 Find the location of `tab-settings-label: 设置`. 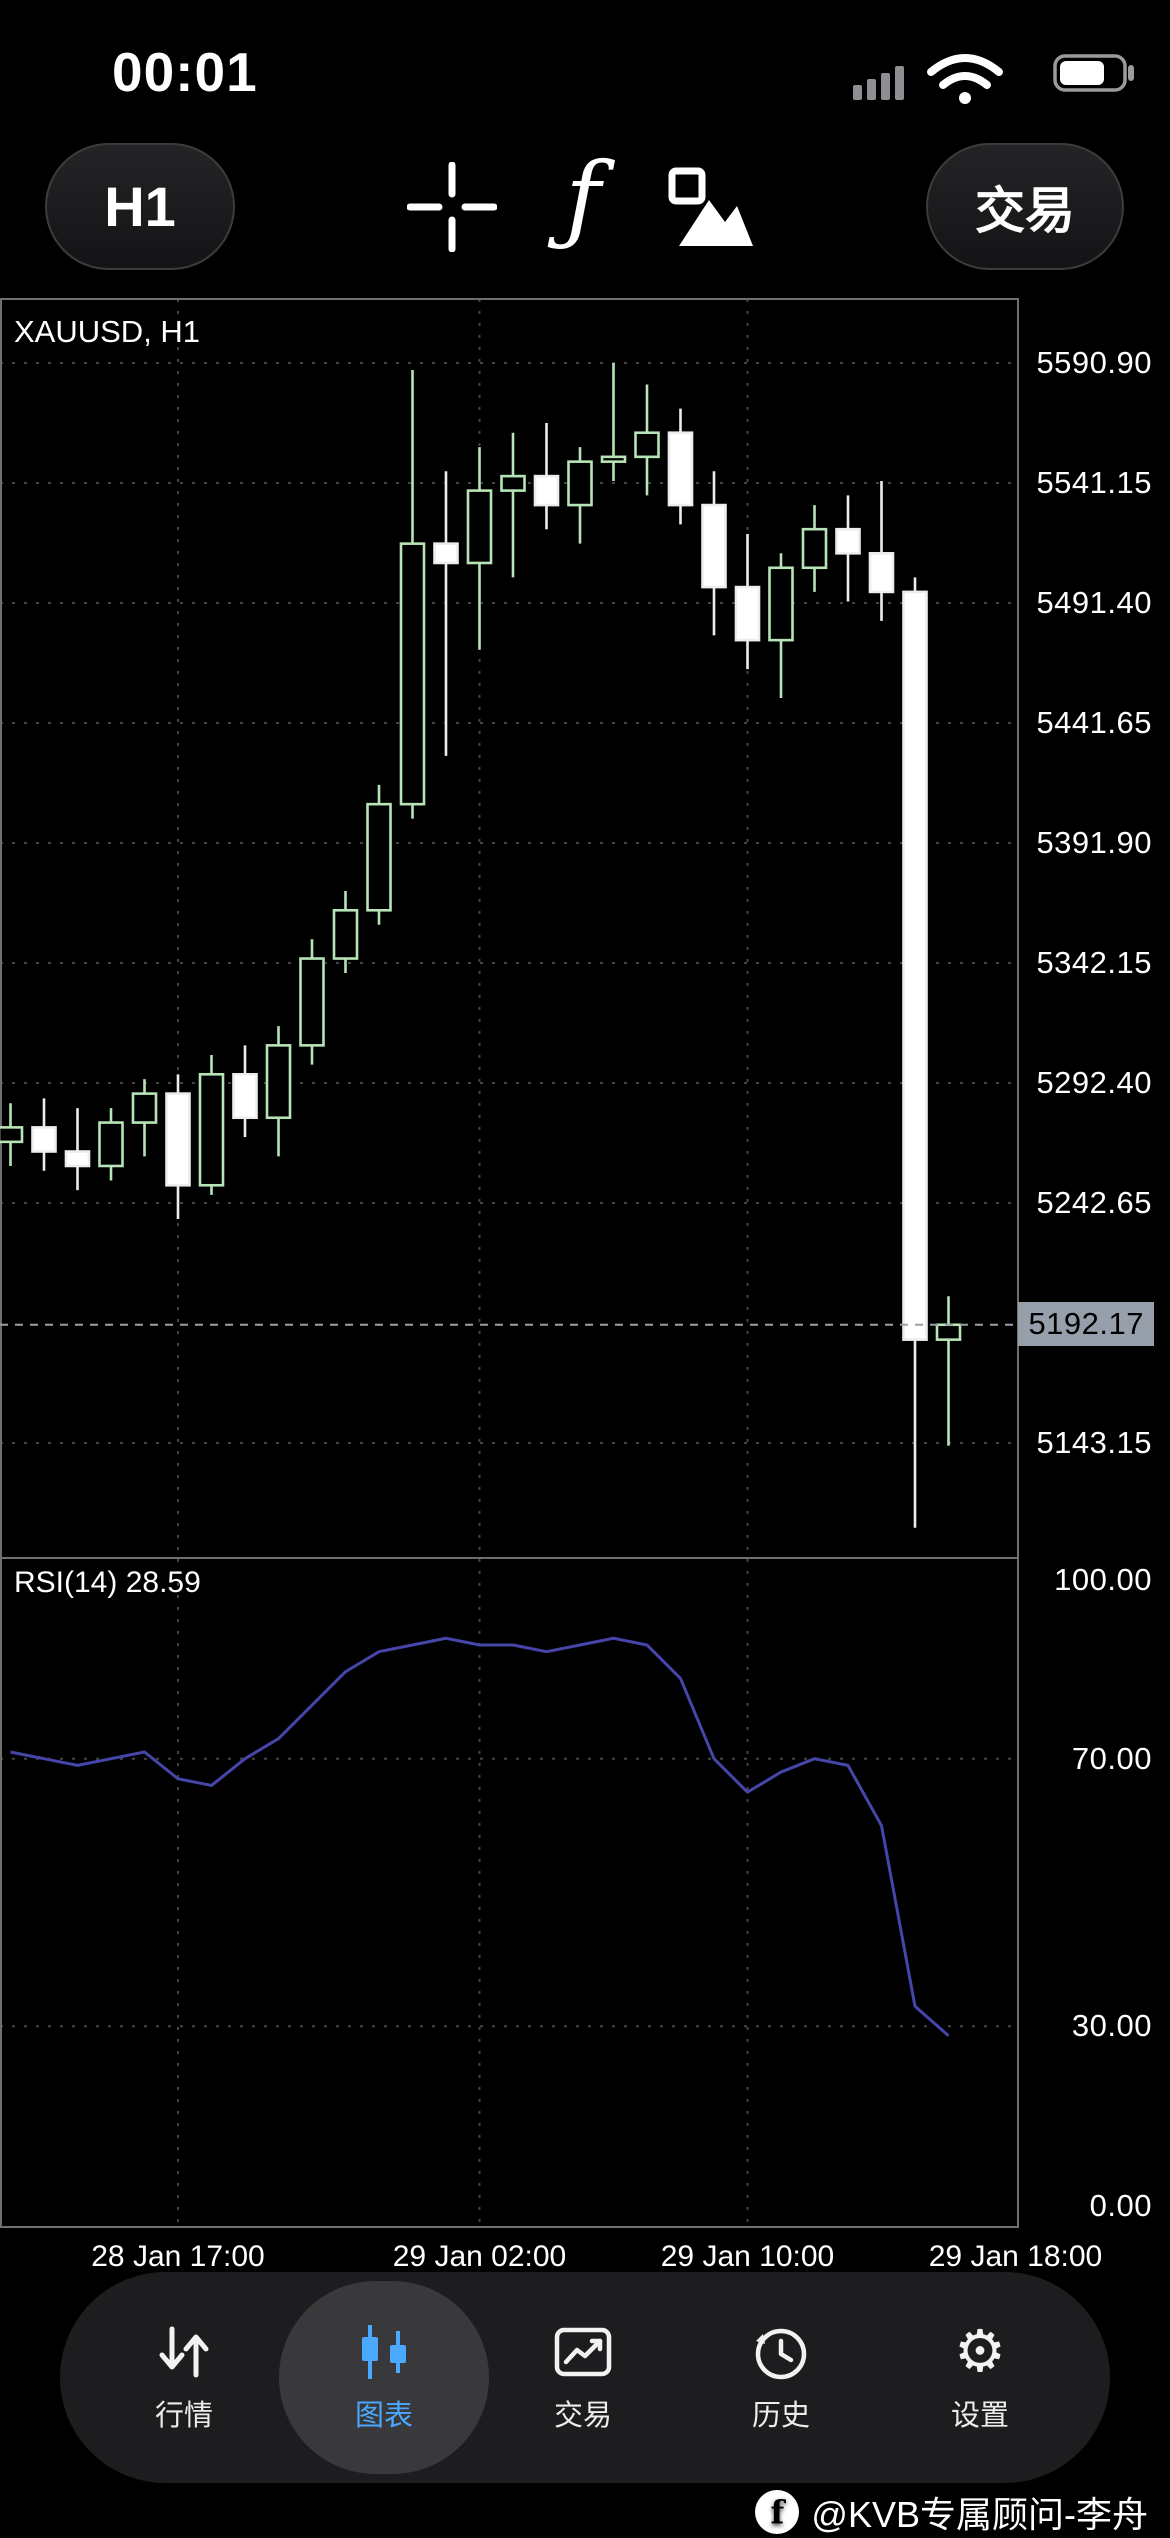

tab-settings-label: 设置 is located at coordinates (979, 2416).